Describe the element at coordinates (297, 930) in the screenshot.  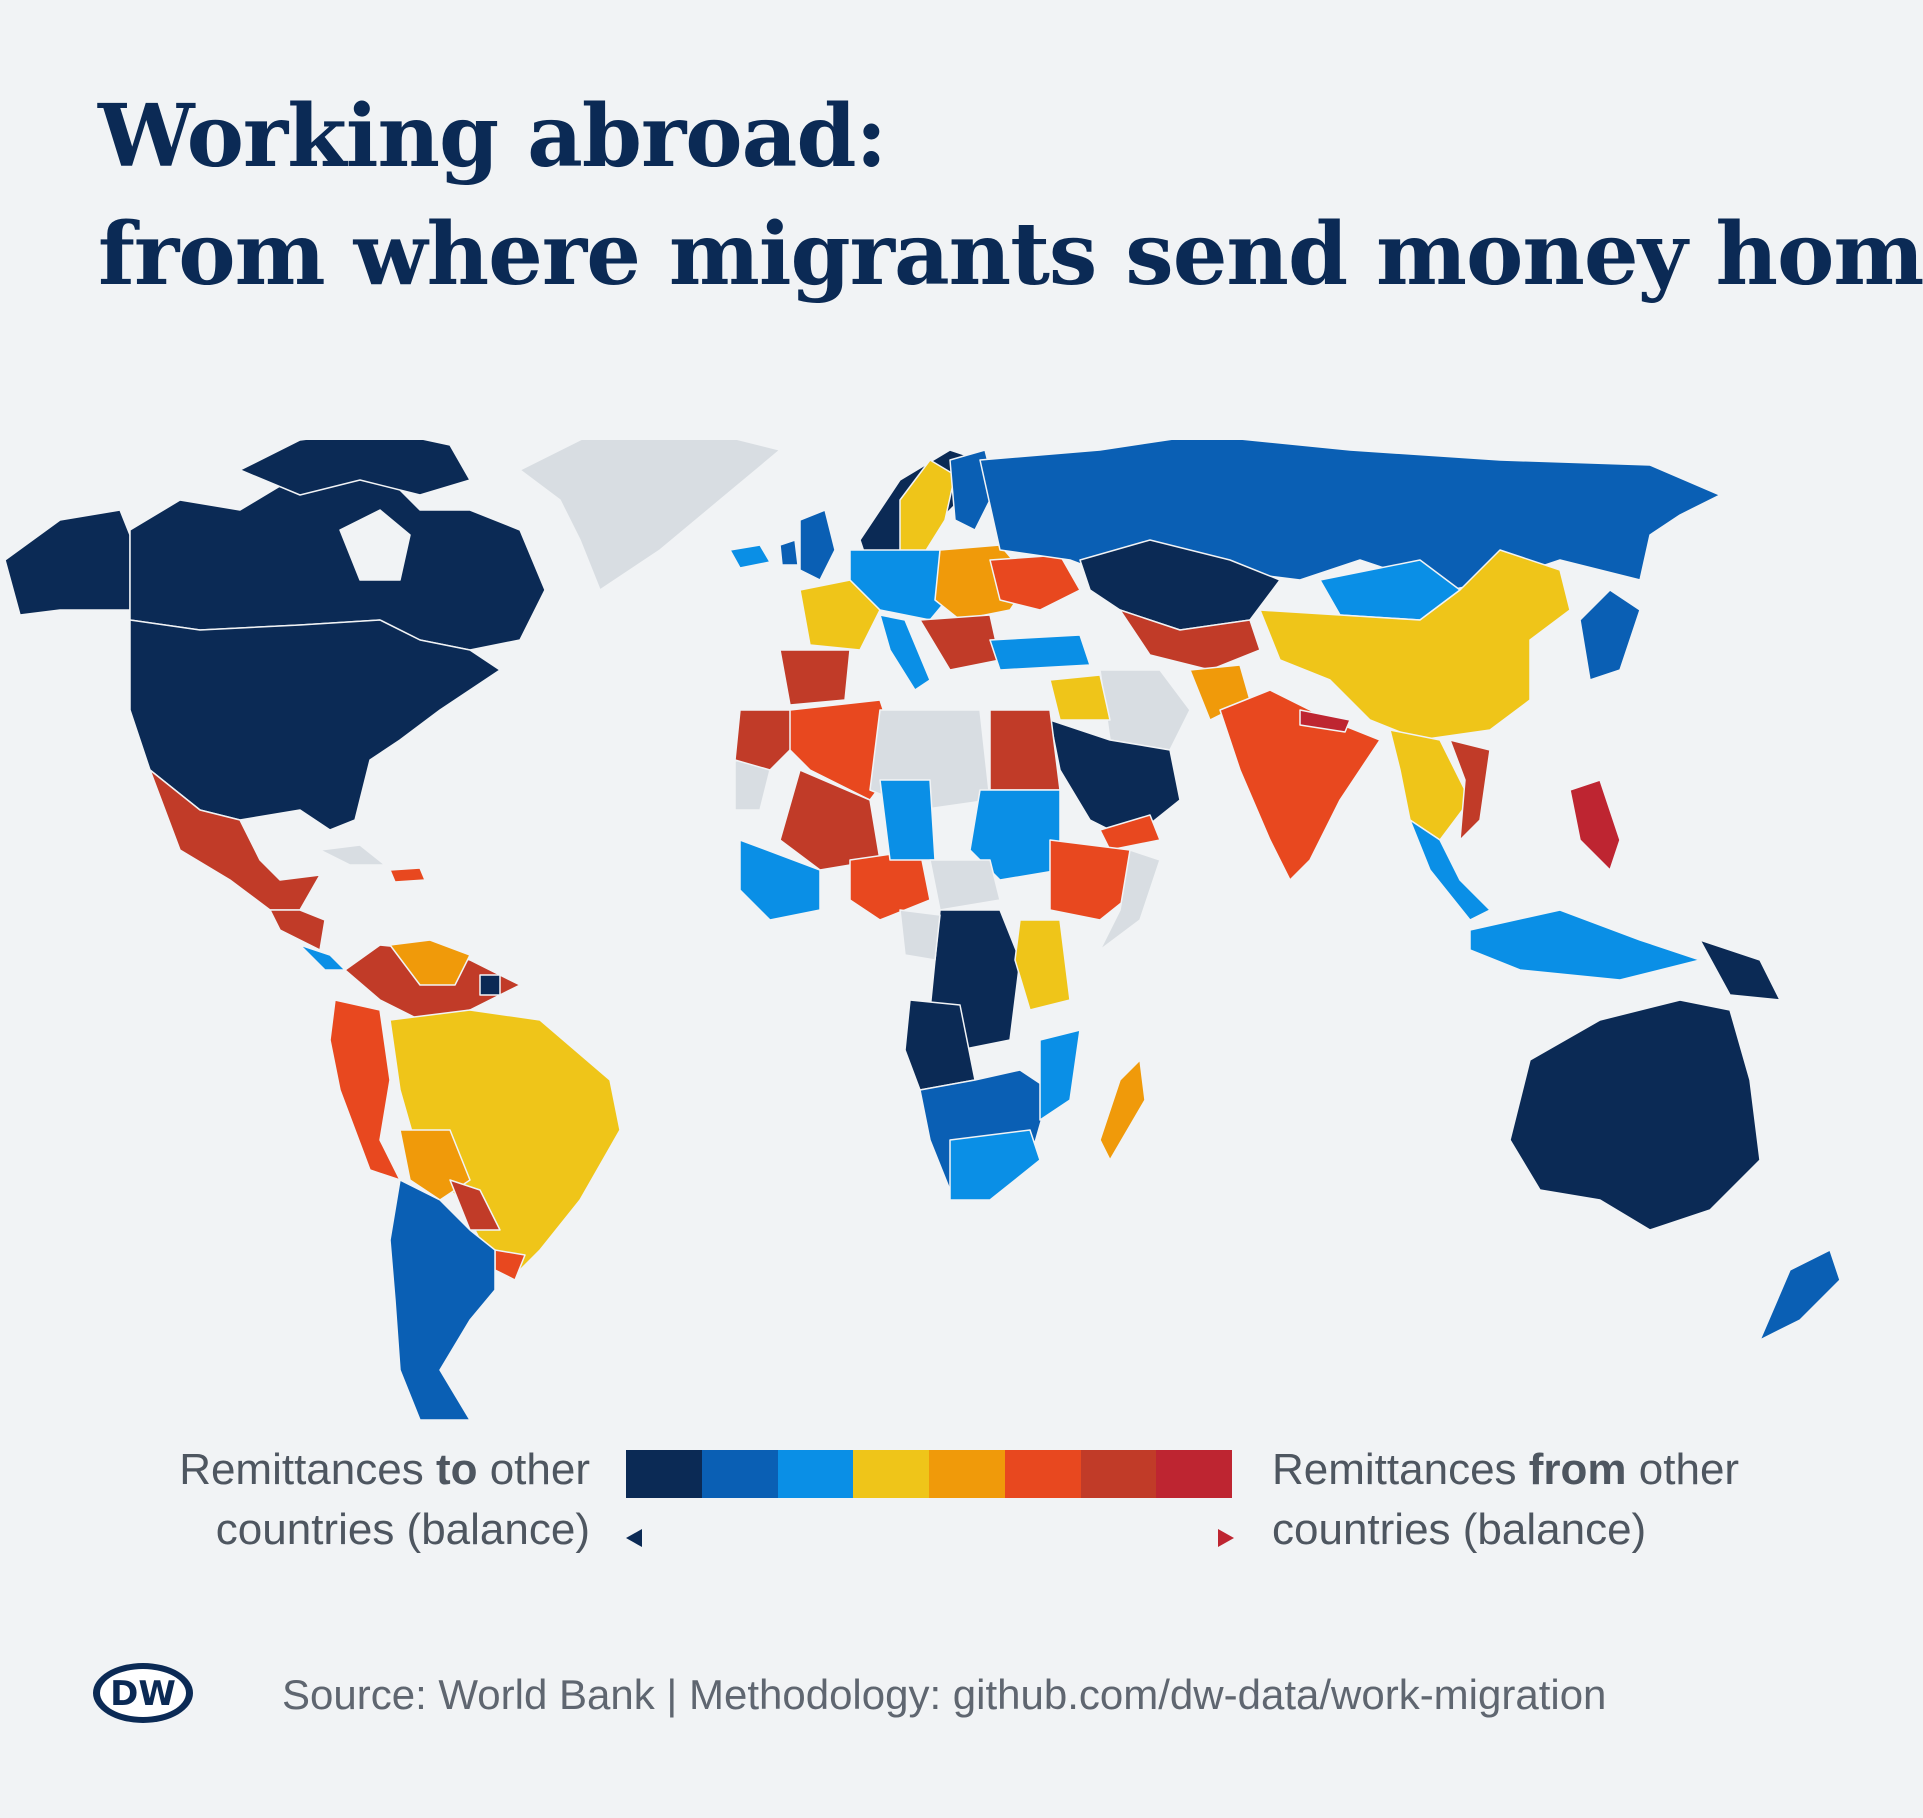
I see `region-central-america` at that location.